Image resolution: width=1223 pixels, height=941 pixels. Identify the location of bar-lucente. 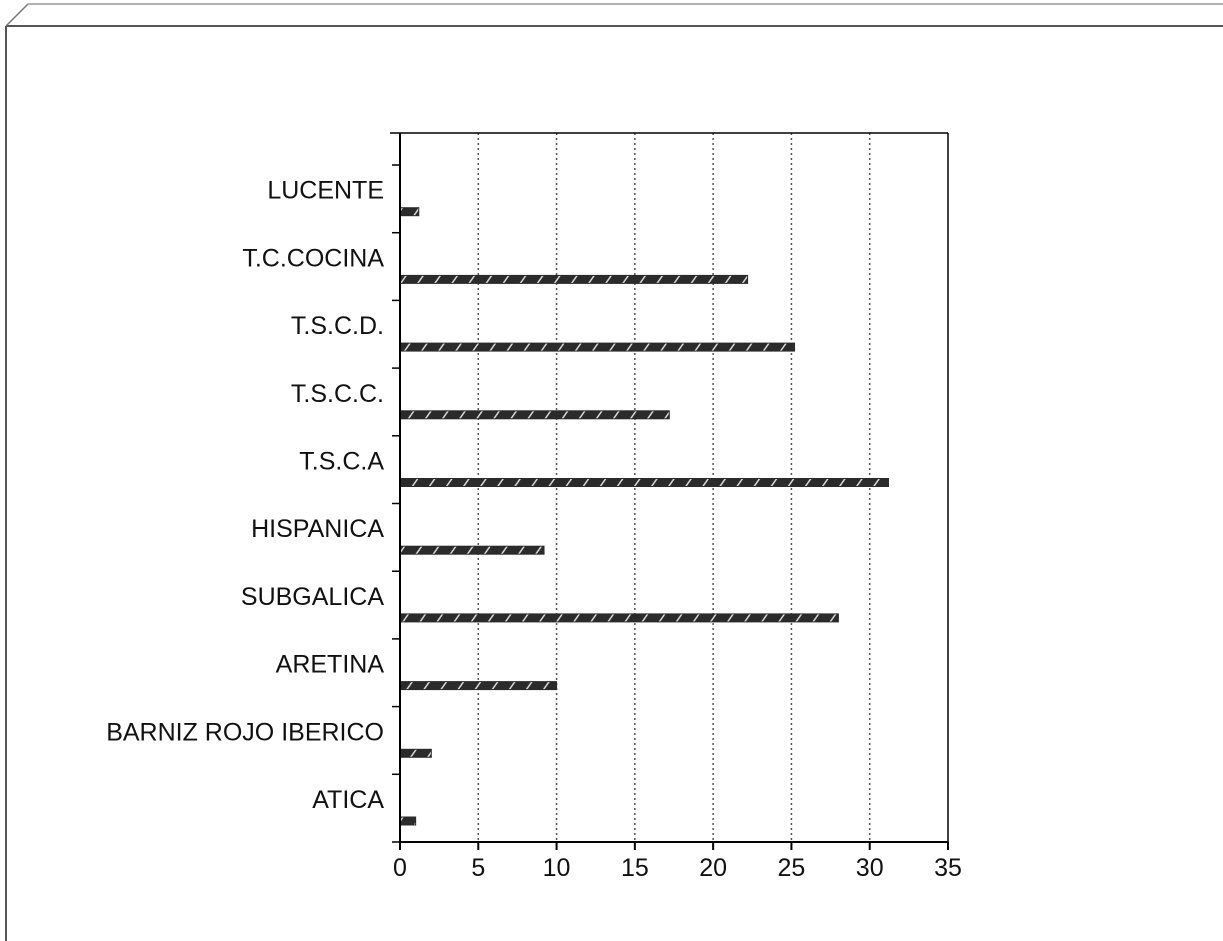
(409, 212).